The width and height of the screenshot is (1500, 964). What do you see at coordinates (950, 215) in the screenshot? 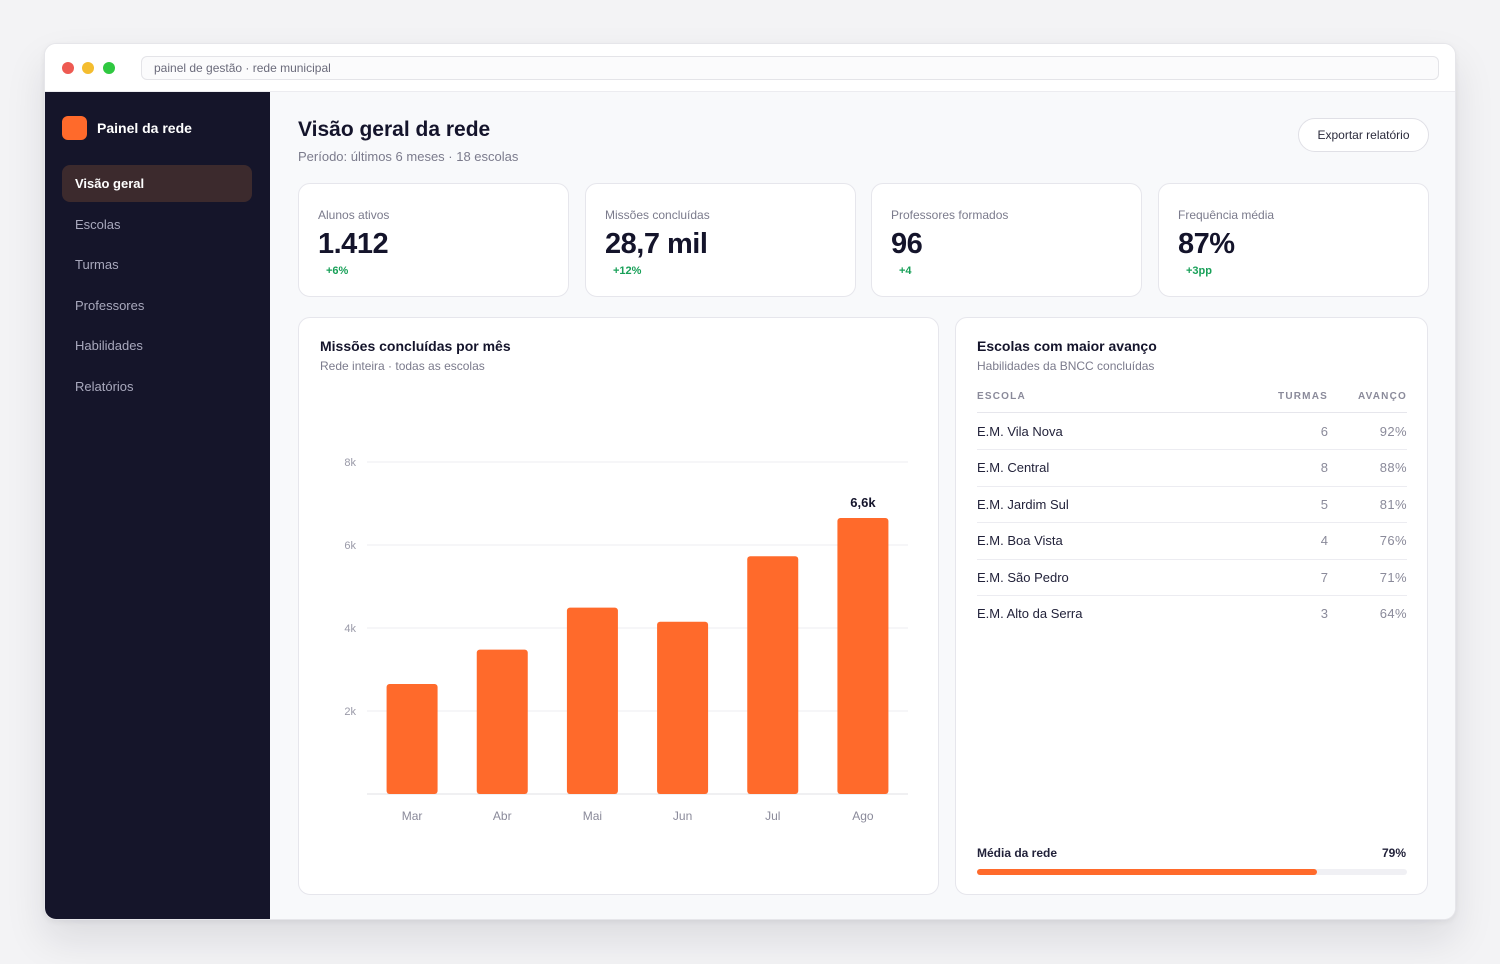
I see `kpi-label: Professores formados` at bounding box center [950, 215].